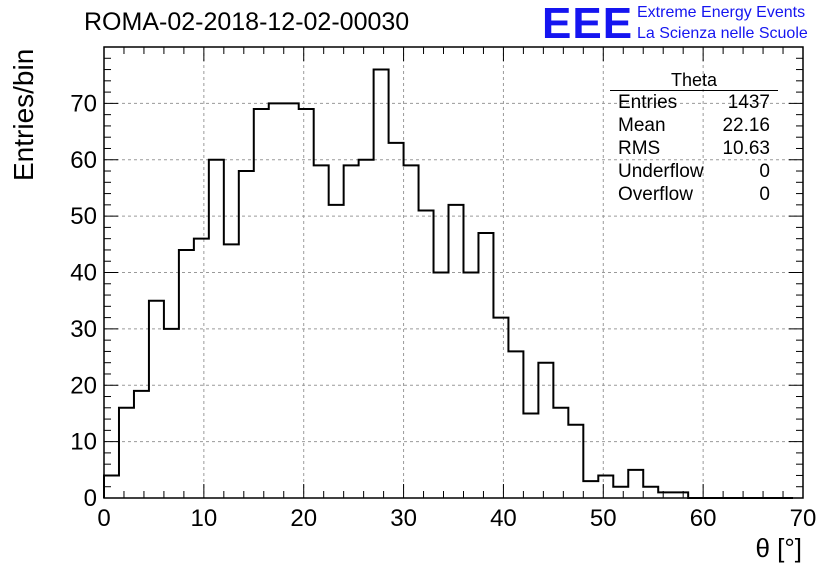 This screenshot has width=836, height=572. I want to click on y-tick-label: 40, so click(83, 273).